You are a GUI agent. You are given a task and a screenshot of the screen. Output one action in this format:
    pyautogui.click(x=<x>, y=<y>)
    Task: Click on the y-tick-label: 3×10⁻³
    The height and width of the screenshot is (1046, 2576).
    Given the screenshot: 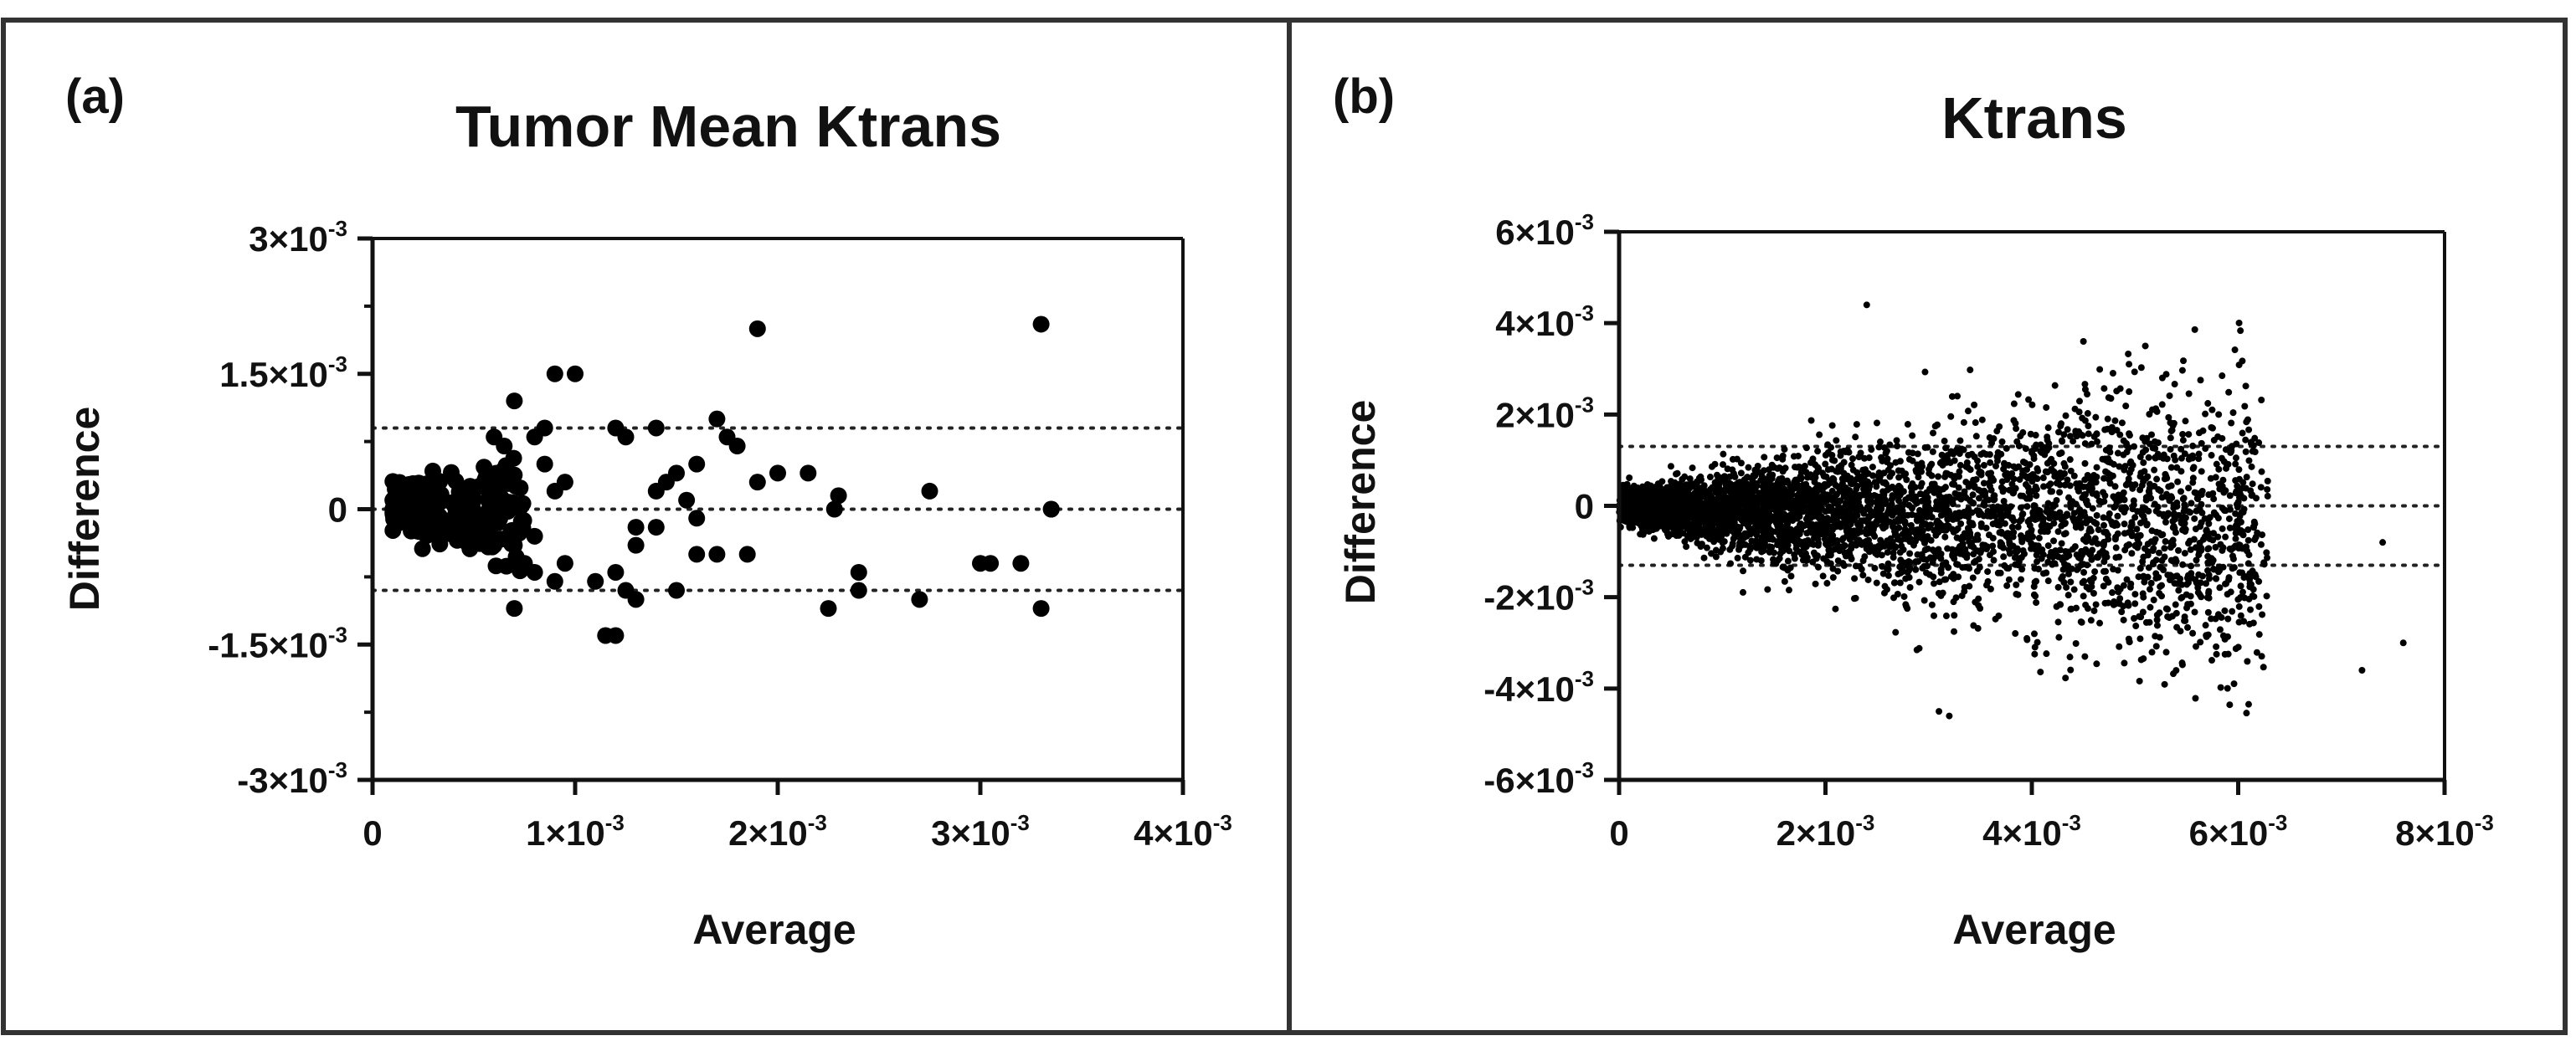 What is the action you would take?
    pyautogui.click(x=298, y=237)
    